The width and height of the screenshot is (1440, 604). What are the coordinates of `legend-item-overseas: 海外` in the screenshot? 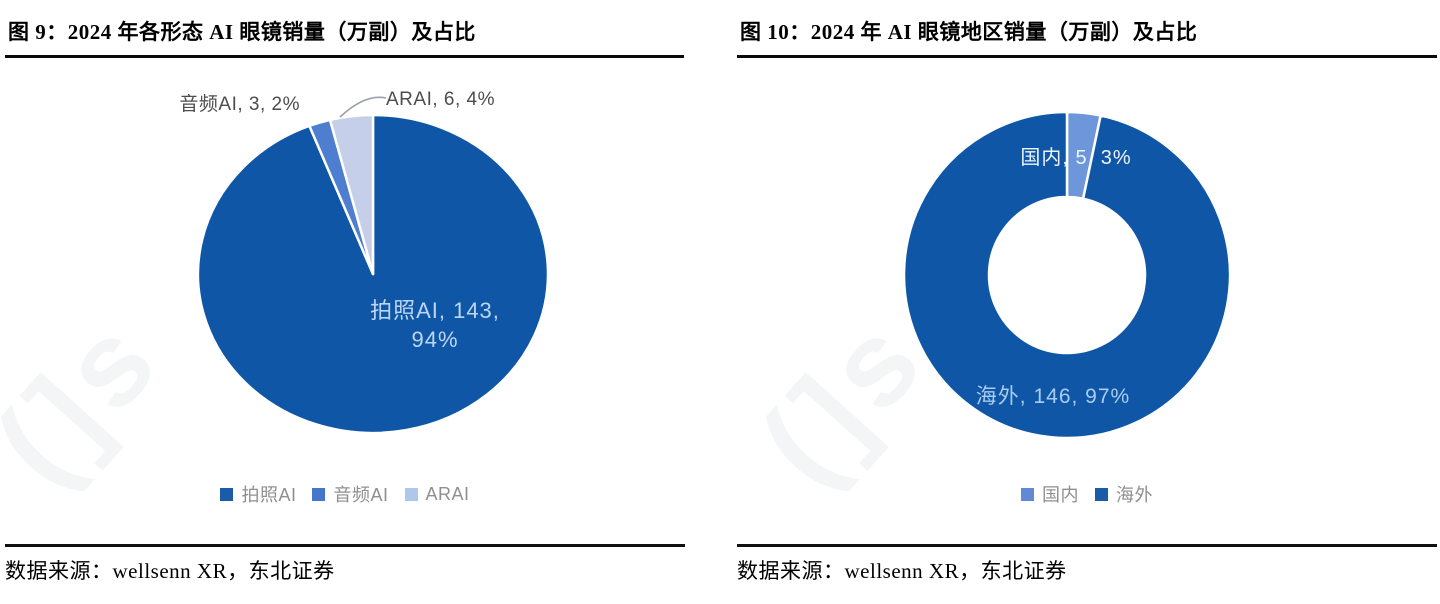 It's located at (1124, 494).